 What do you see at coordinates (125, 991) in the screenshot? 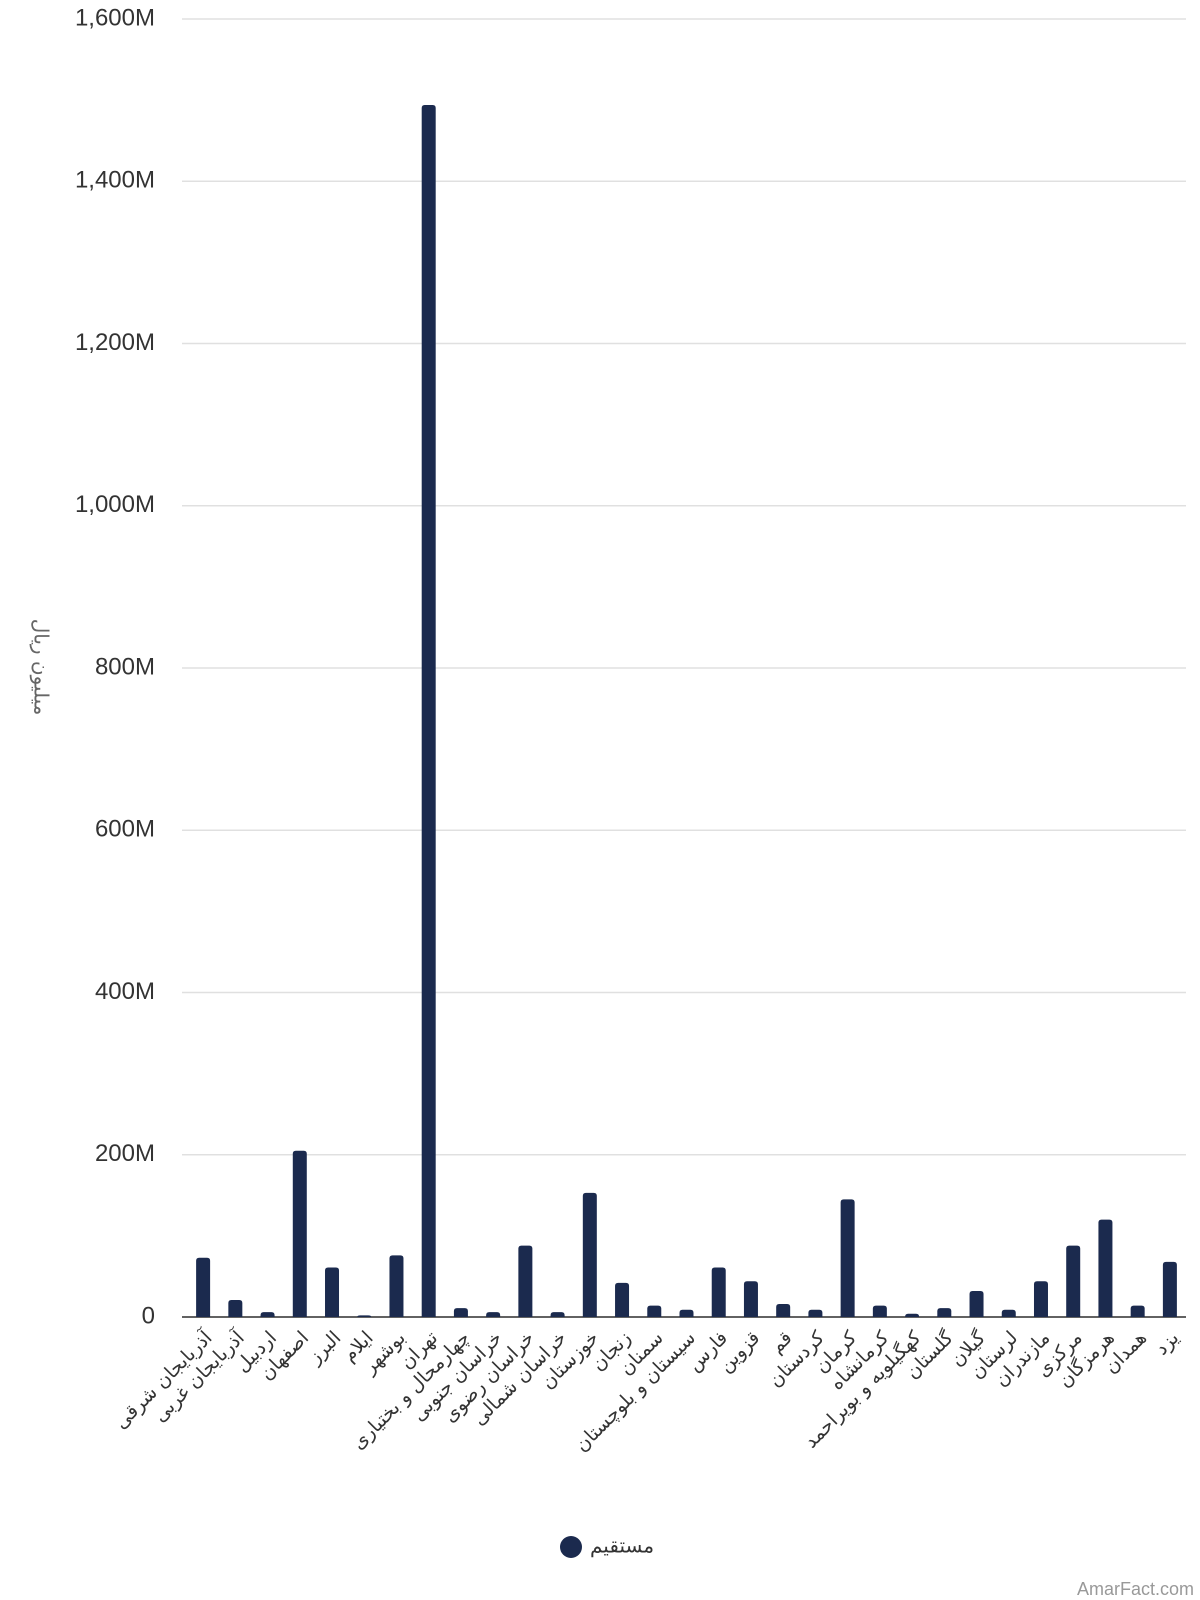
I see `y-tick-label: 400M` at bounding box center [125, 991].